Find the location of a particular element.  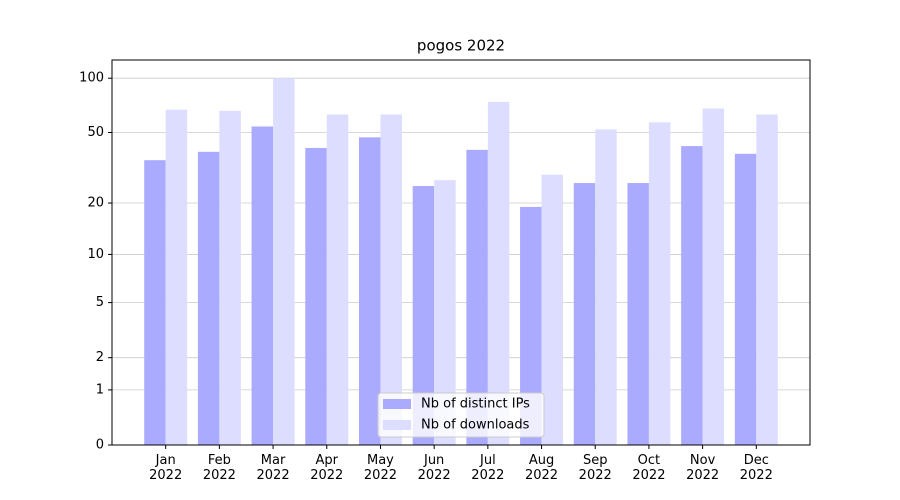

x-tick-label: Apr 2022 is located at coordinates (327, 468).